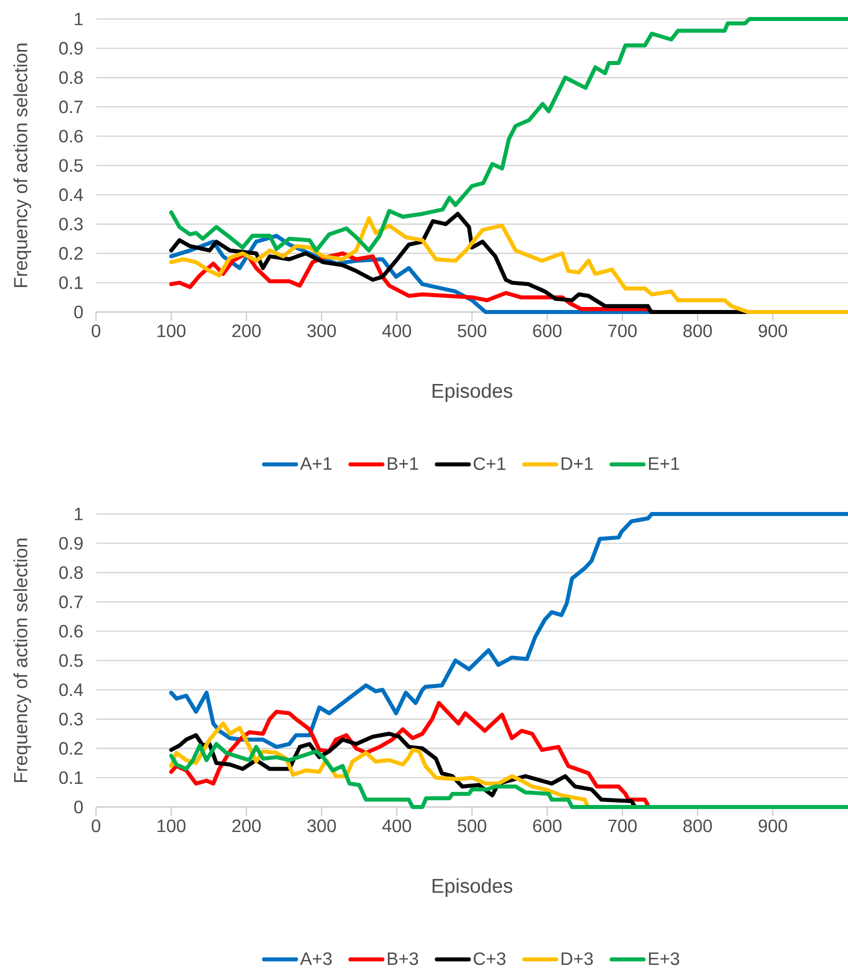 The width and height of the screenshot is (848, 976). I want to click on legend-label: C+3, so click(490, 959).